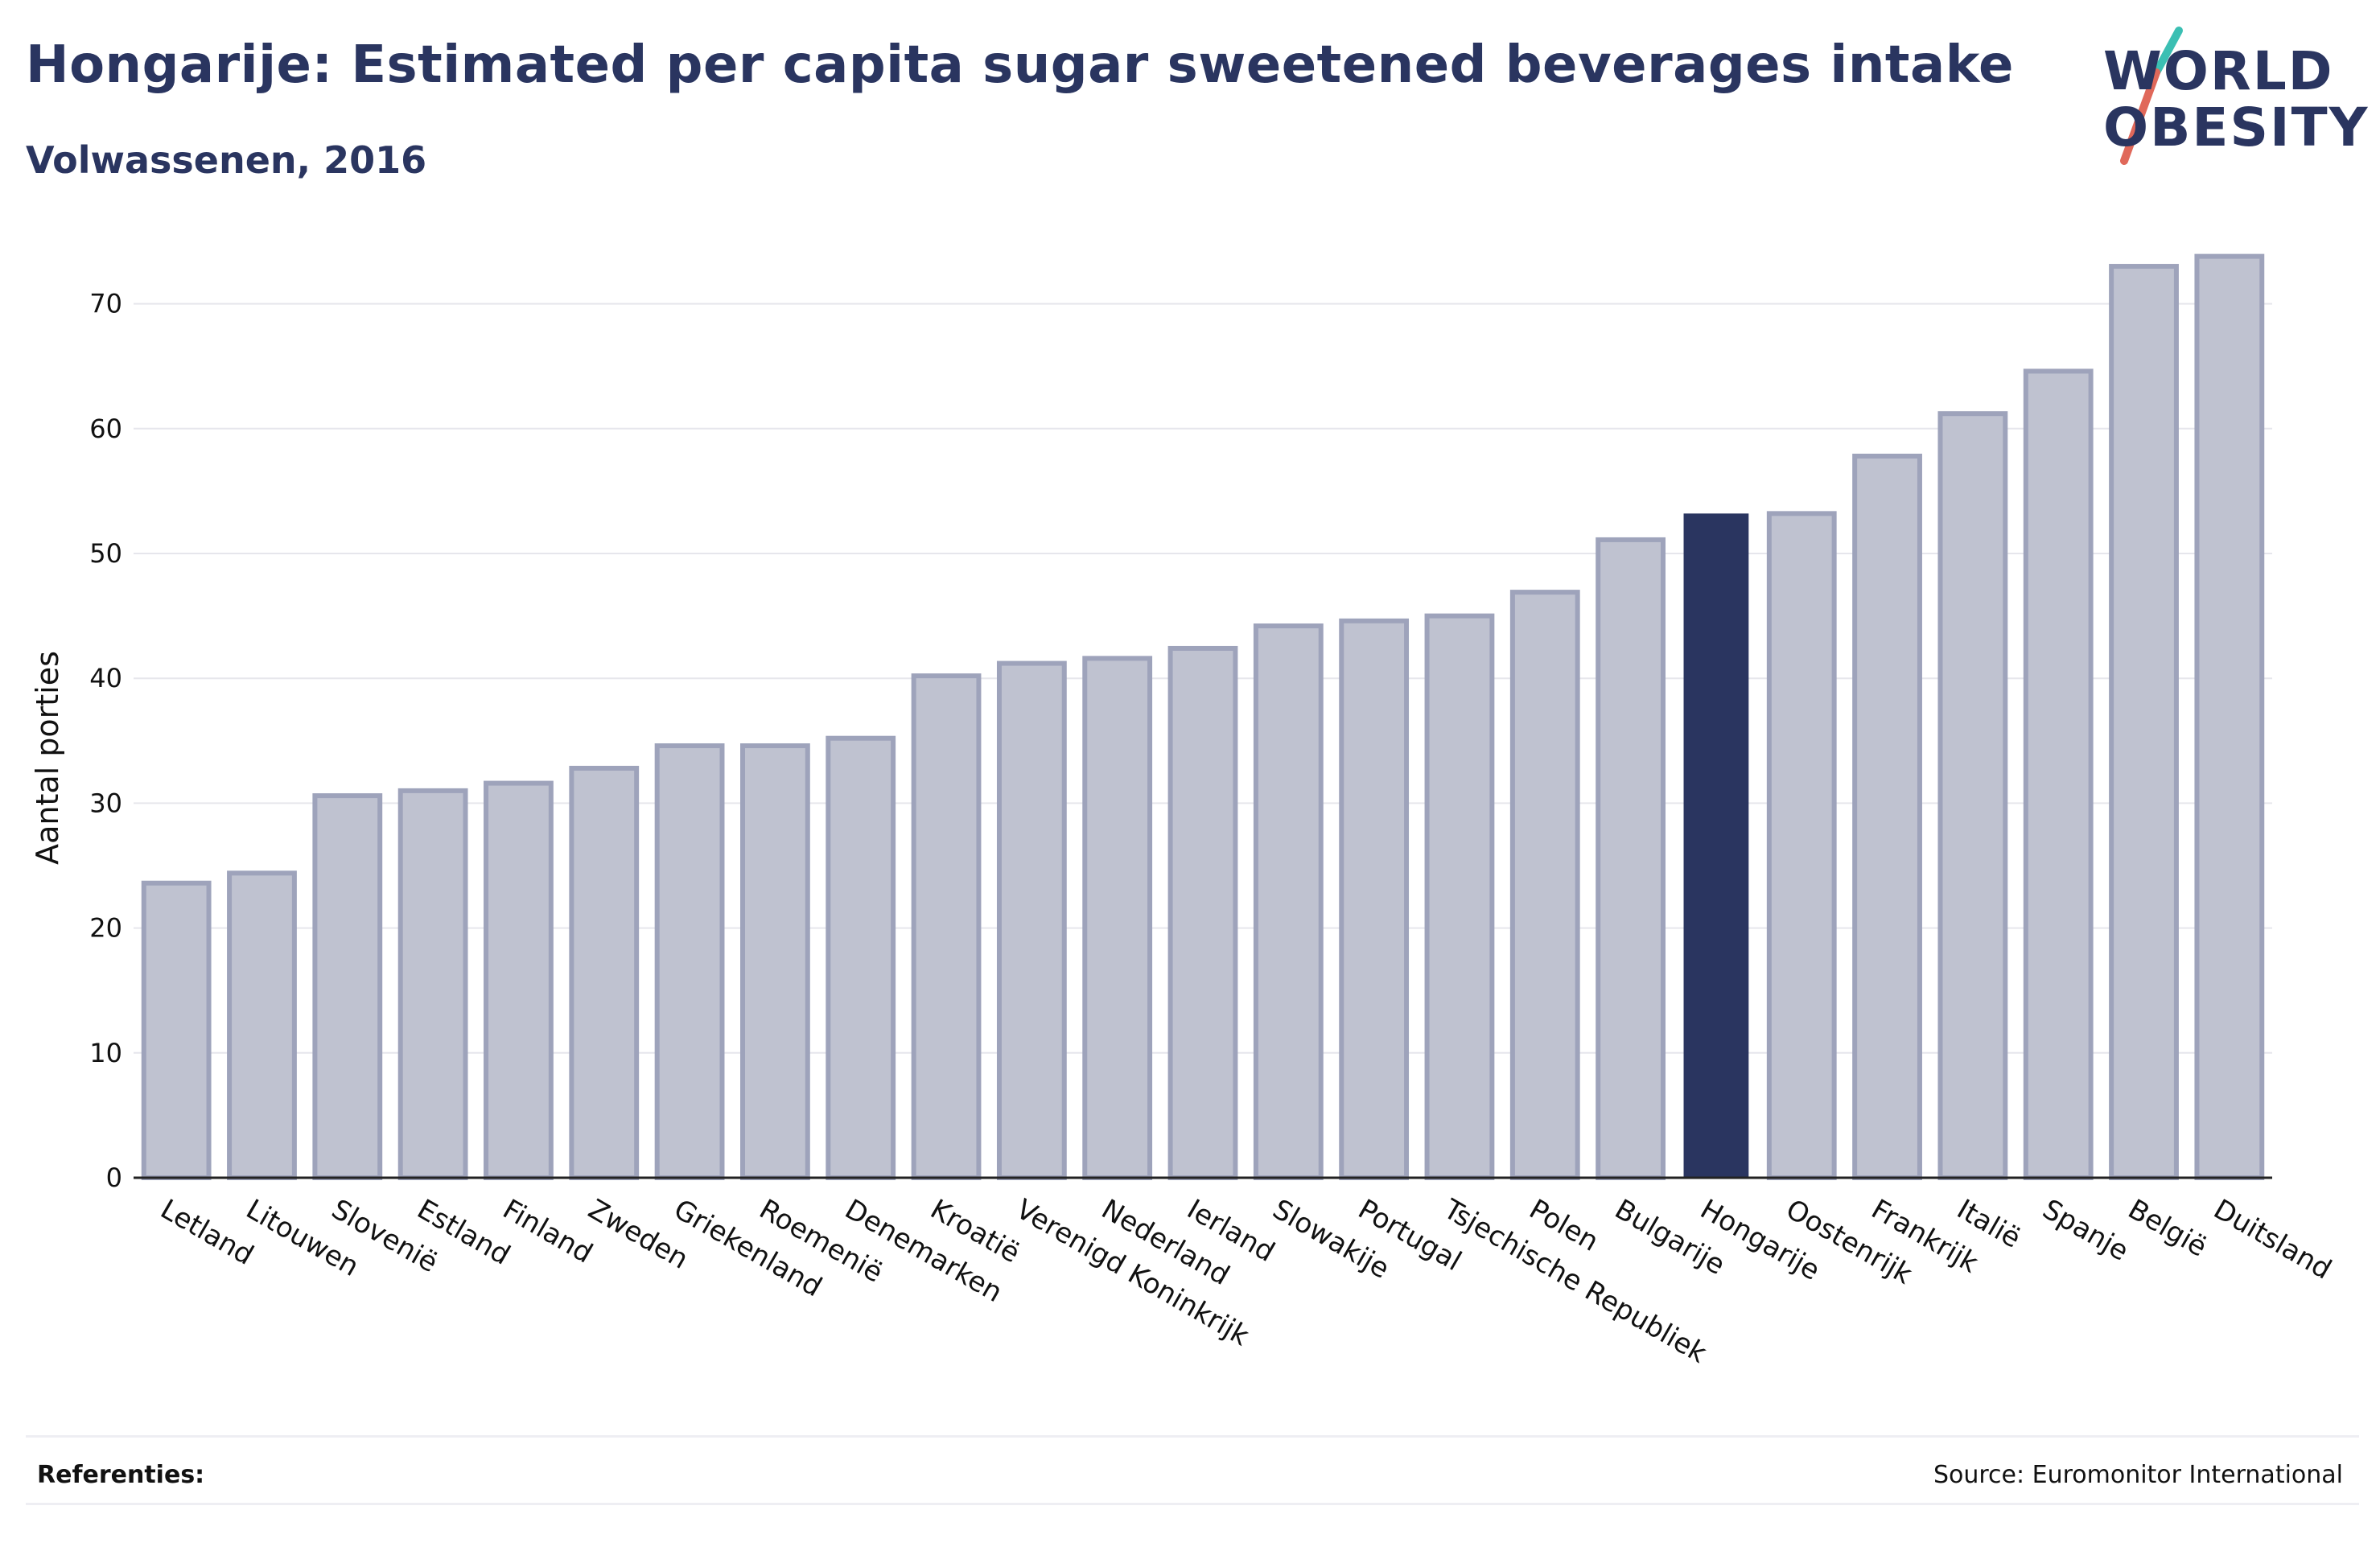 The height and width of the screenshot is (1547, 2380). What do you see at coordinates (2138, 1475) in the screenshot?
I see `source-note: Source: Euromonitor International` at bounding box center [2138, 1475].